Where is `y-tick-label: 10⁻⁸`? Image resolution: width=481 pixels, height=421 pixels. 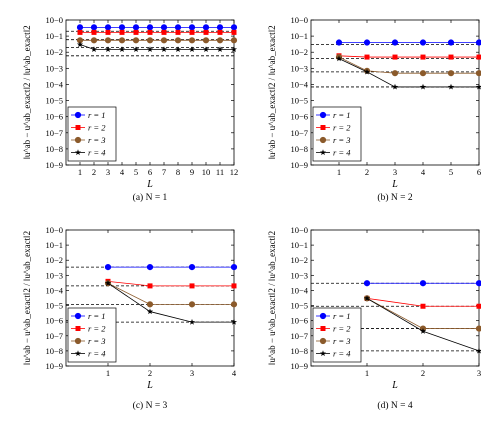 y-tick-label: 10⁻⁸ is located at coordinates (299, 149).